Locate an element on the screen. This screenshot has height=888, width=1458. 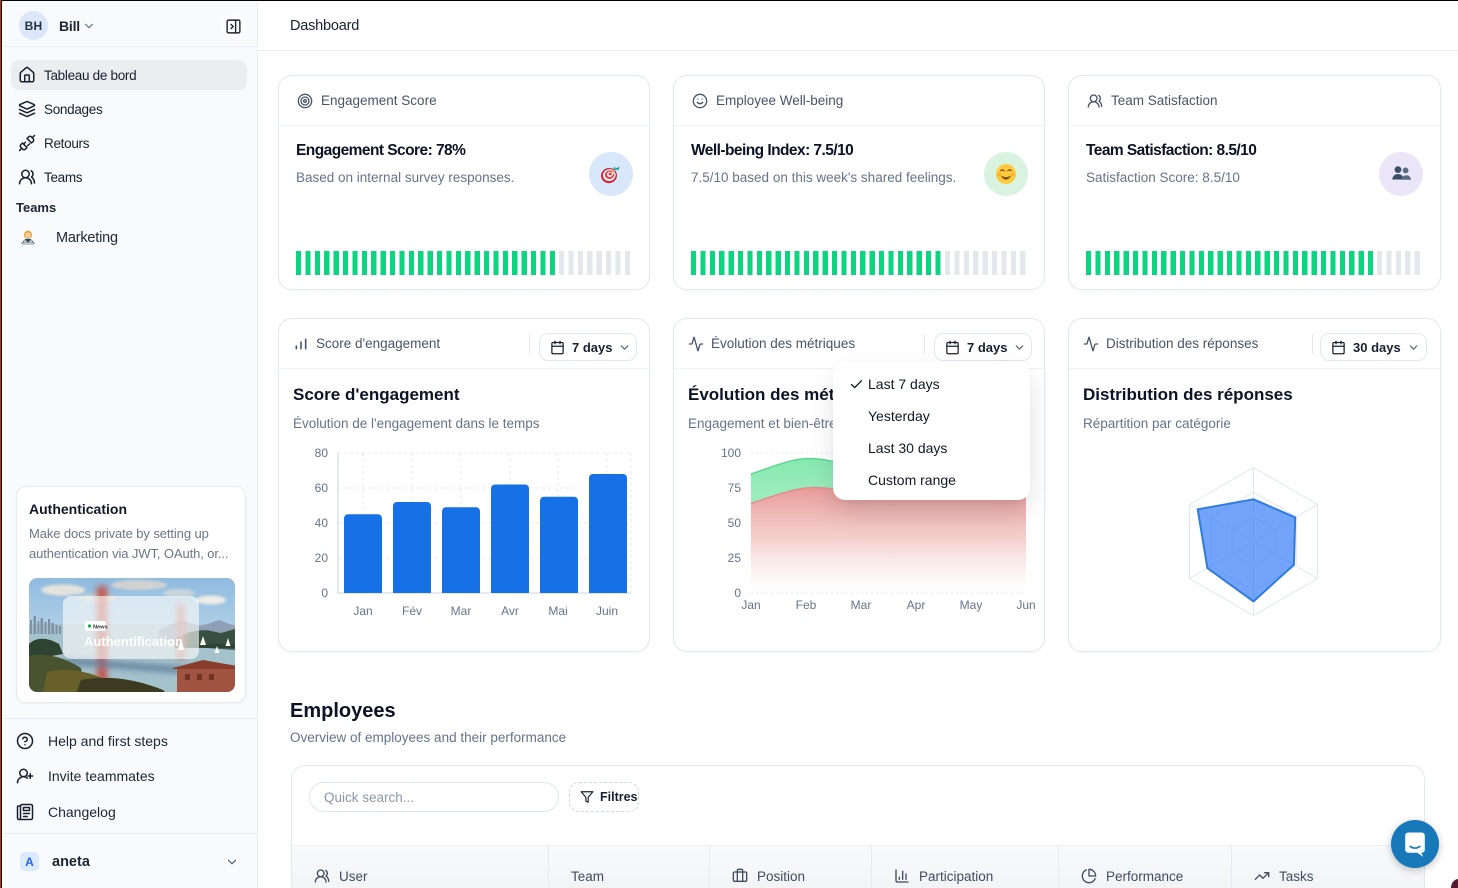
svg-text: 75 is located at coordinates (735, 488).